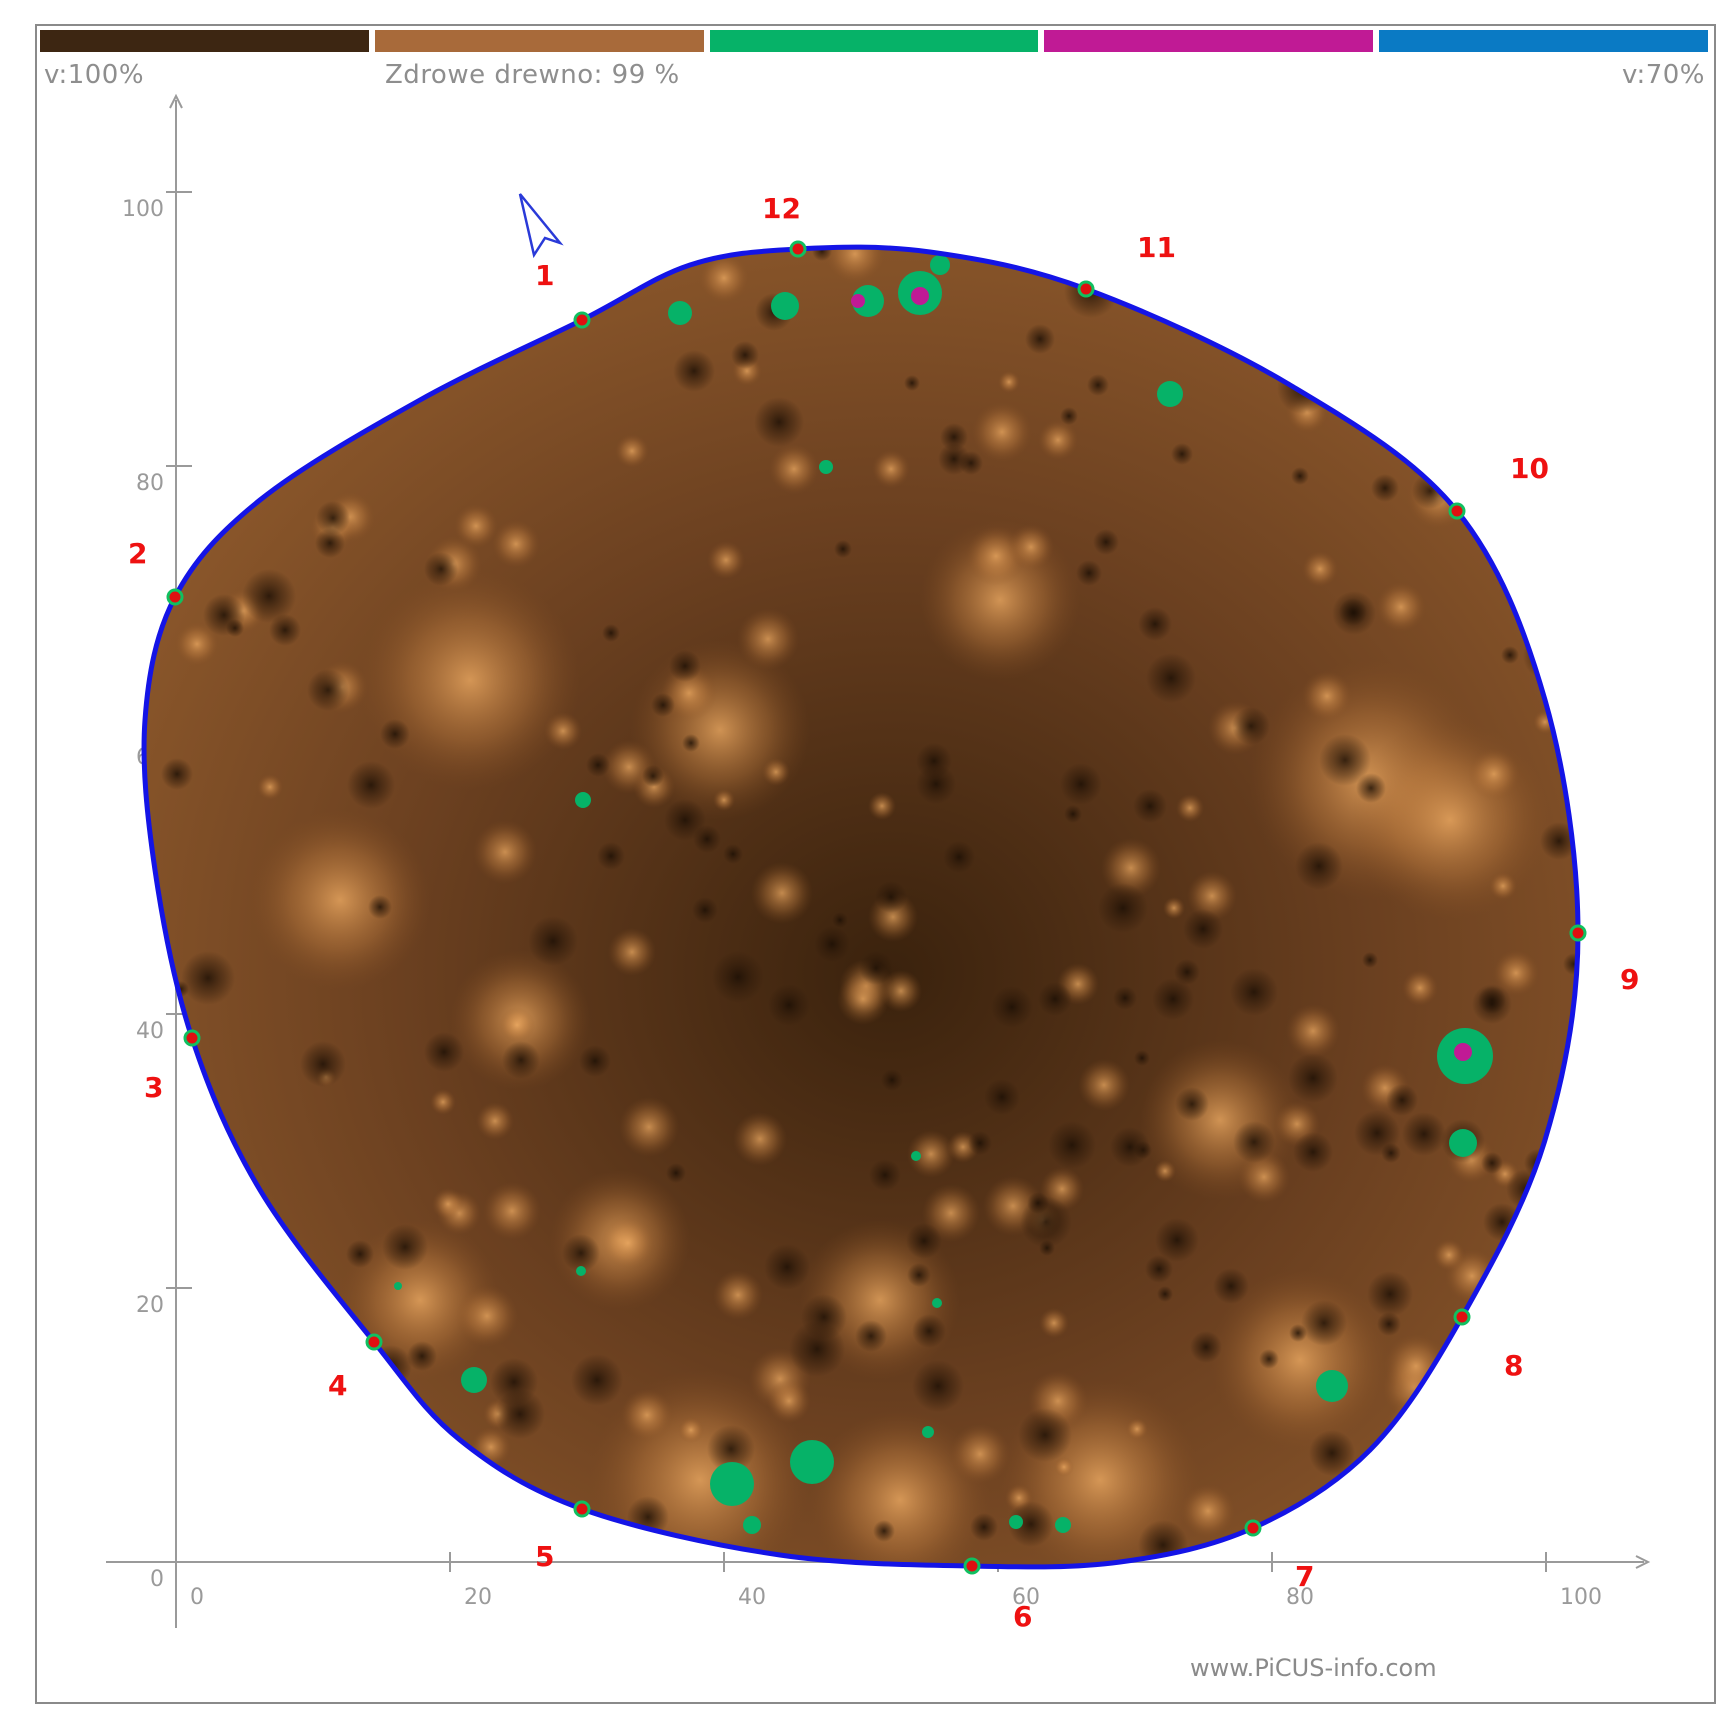 This screenshot has width=1733, height=1728. What do you see at coordinates (137, 553) in the screenshot?
I see `sensor-label: 2` at bounding box center [137, 553].